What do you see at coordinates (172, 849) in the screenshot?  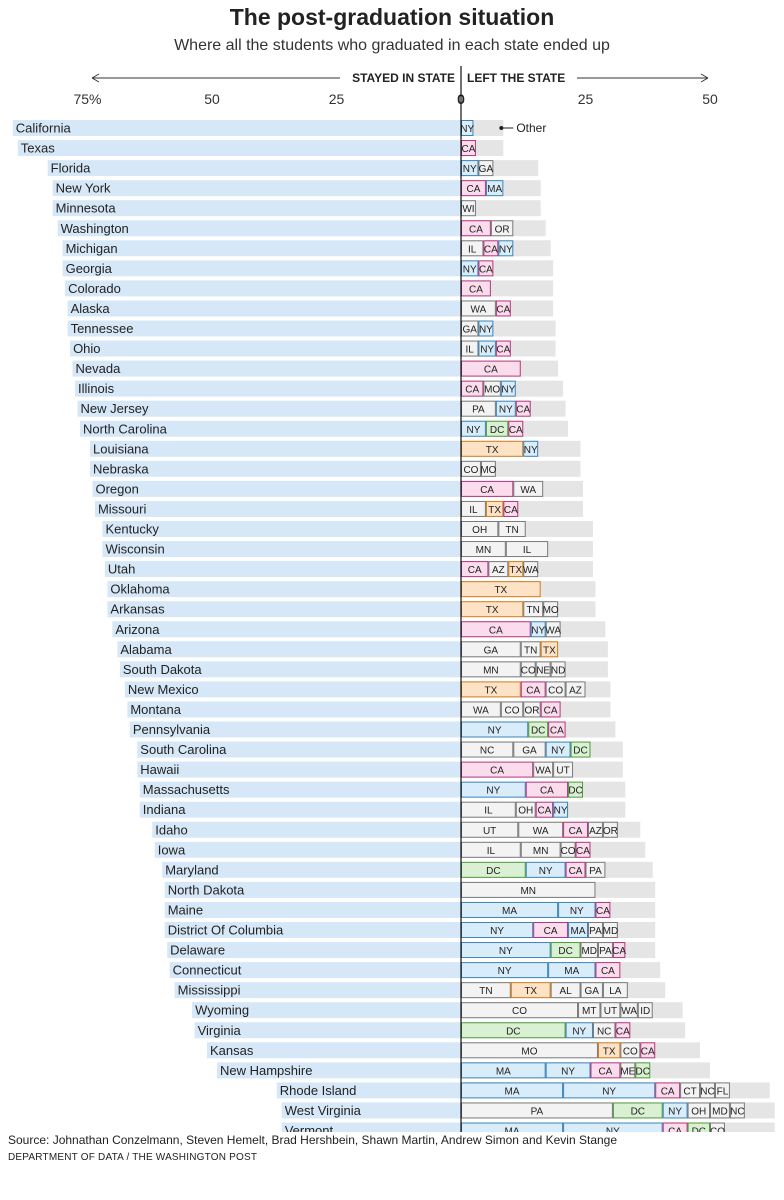 I see `state-label: Iowa` at bounding box center [172, 849].